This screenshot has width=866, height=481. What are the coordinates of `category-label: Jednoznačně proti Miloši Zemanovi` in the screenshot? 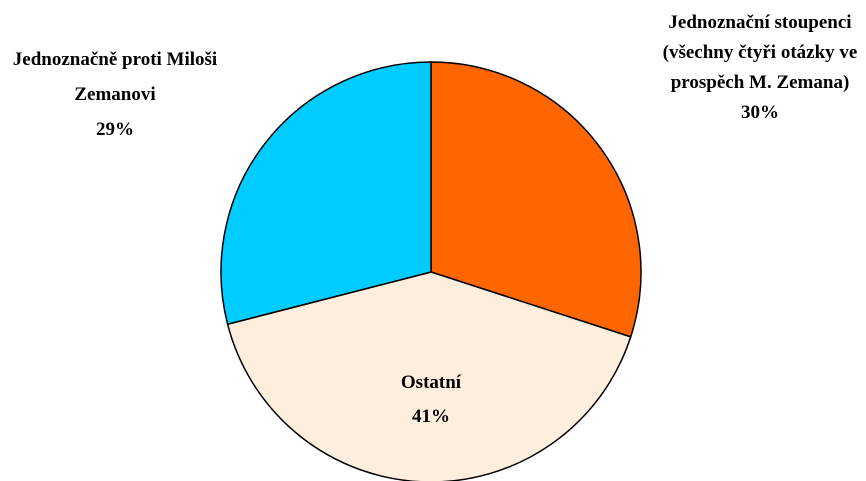 It's located at (115, 77).